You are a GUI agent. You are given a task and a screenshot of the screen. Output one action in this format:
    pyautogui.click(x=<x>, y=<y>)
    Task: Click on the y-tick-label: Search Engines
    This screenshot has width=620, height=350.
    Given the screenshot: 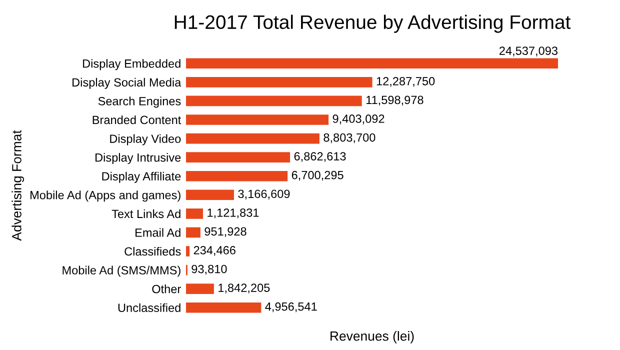 What is the action you would take?
    pyautogui.click(x=139, y=102)
    